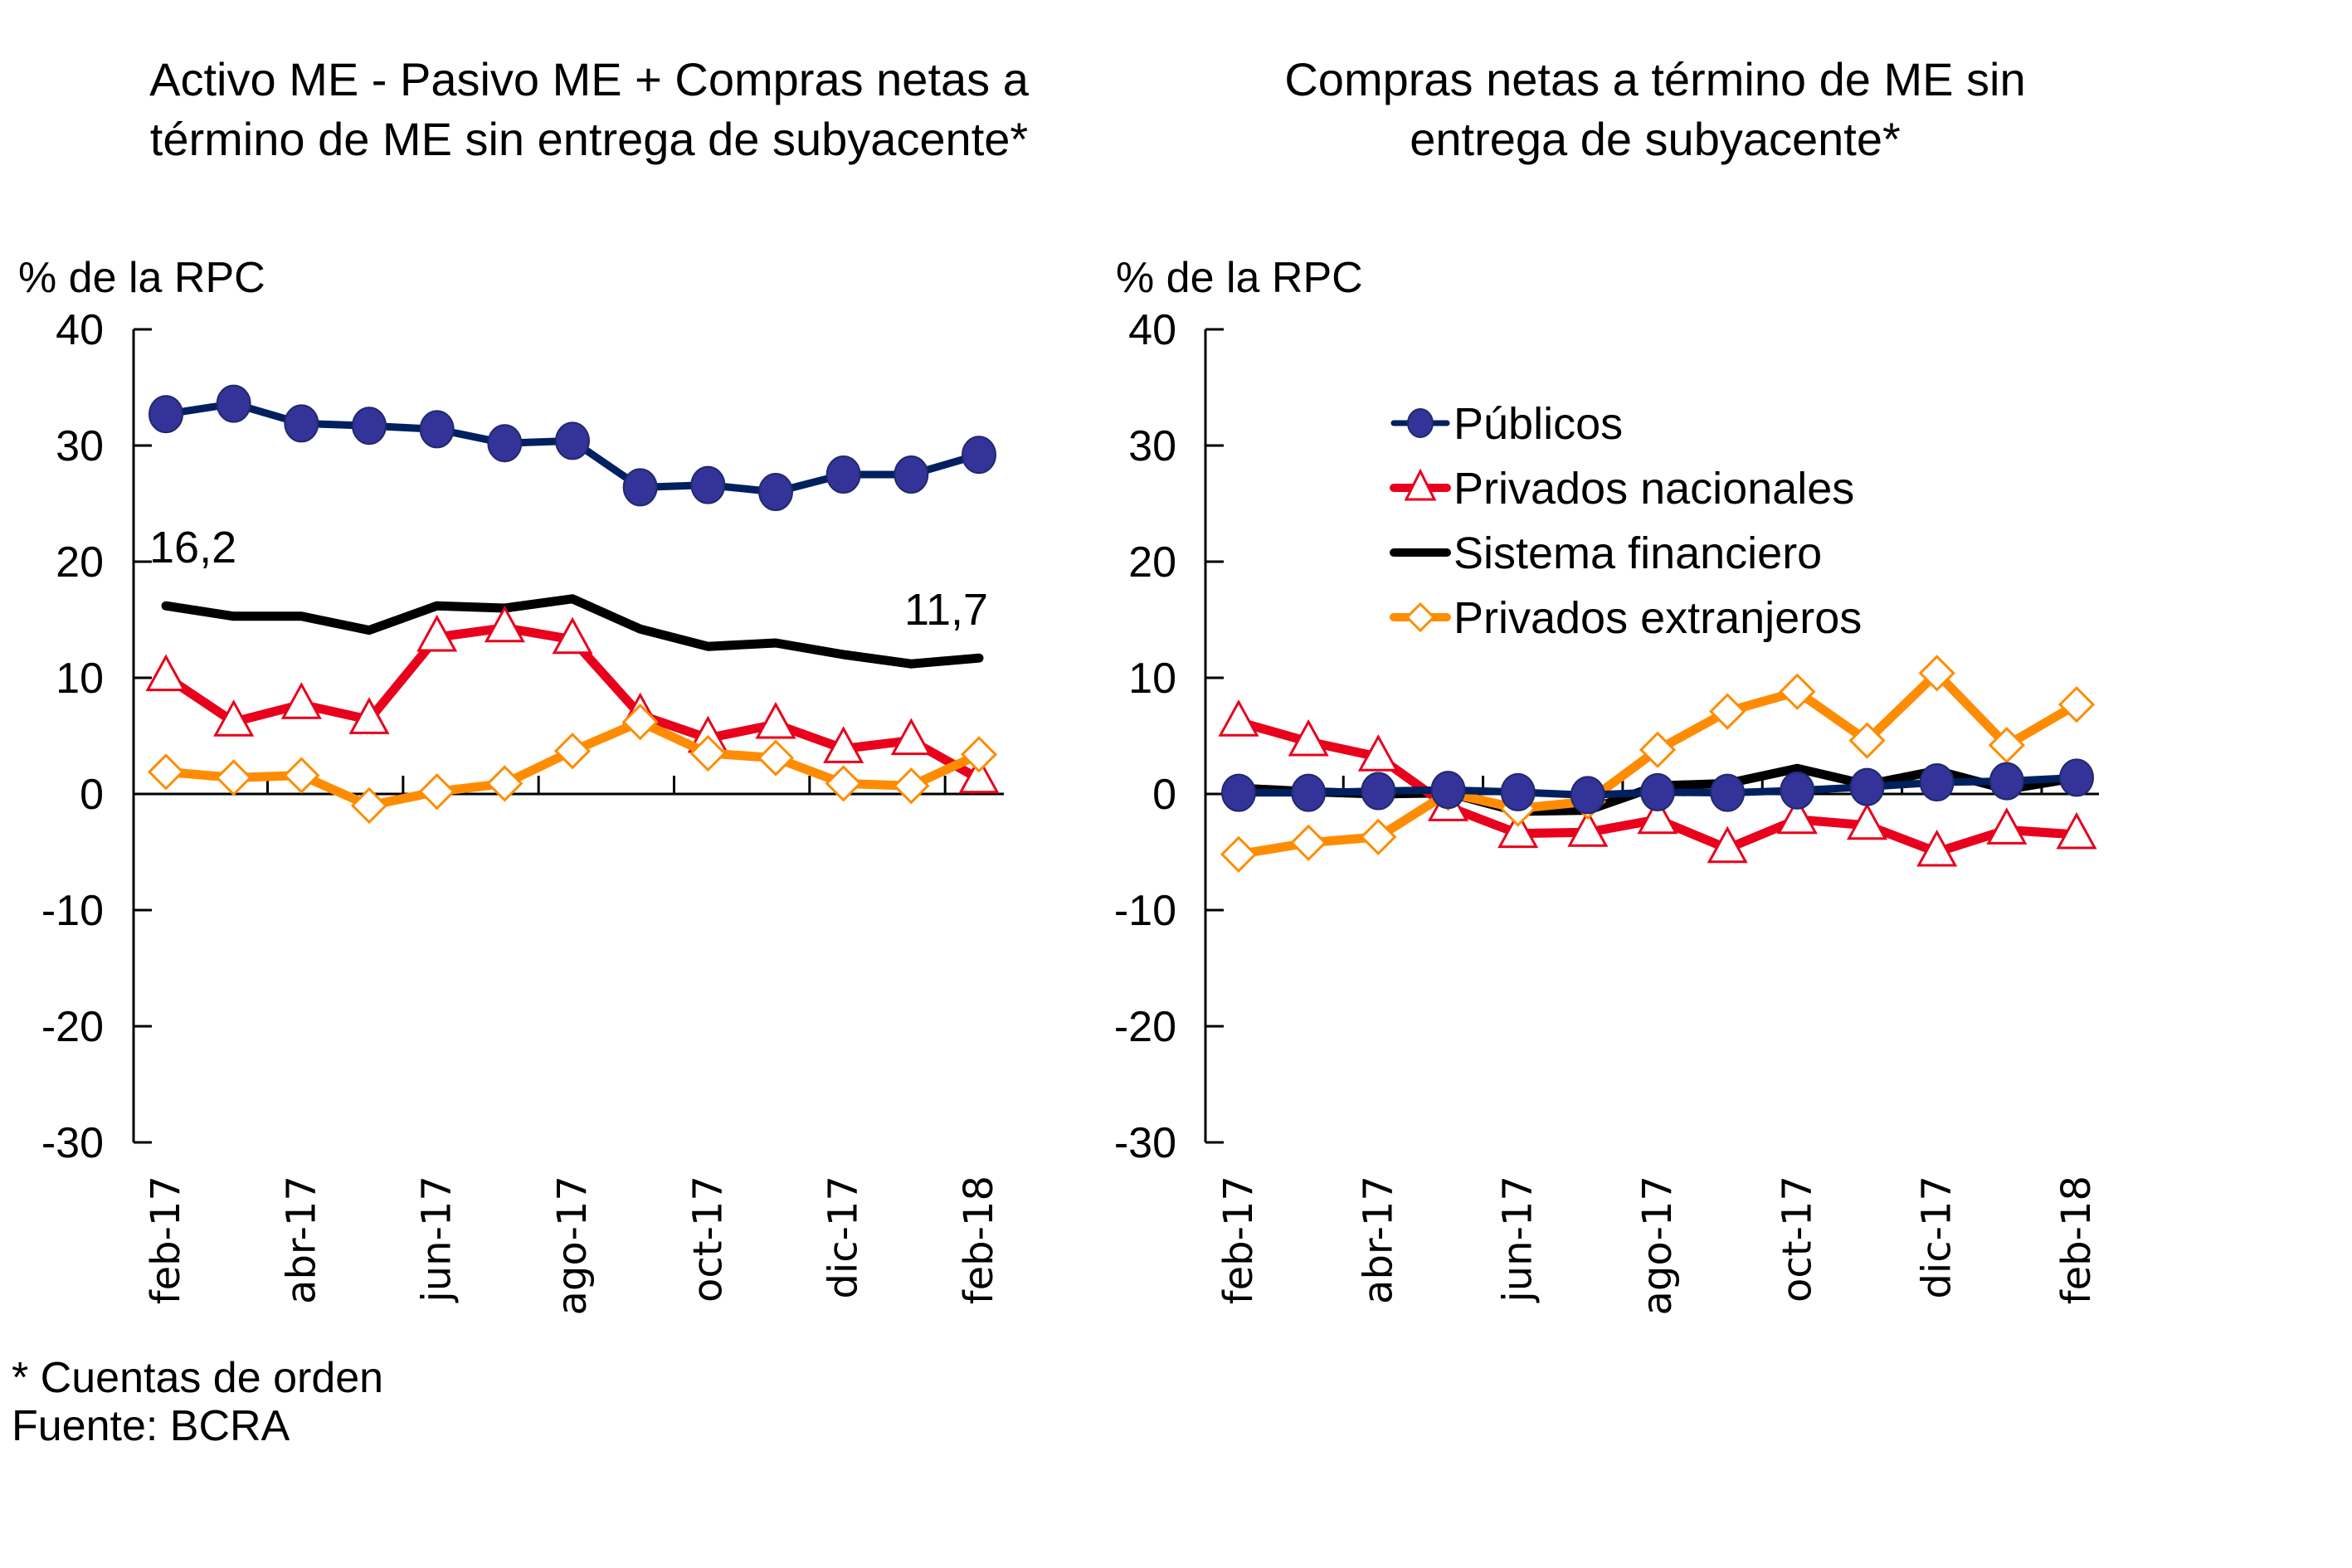  What do you see at coordinates (1797, 1239) in the screenshot?
I see `right-x-tick-label: oct-17` at bounding box center [1797, 1239].